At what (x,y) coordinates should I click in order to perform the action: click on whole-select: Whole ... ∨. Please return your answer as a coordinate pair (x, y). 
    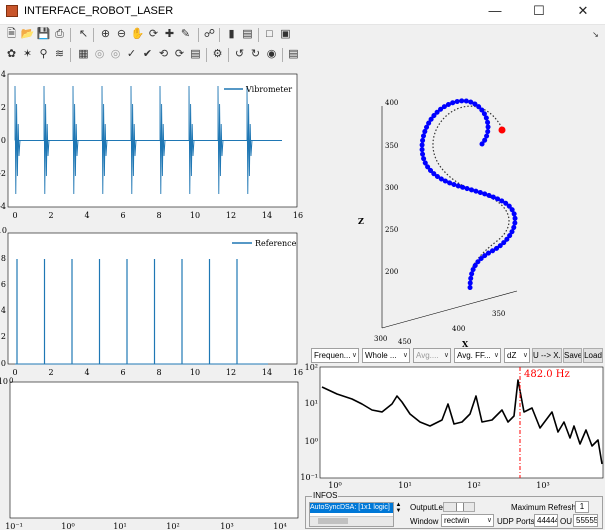
    Looking at the image, I should click on (386, 355).